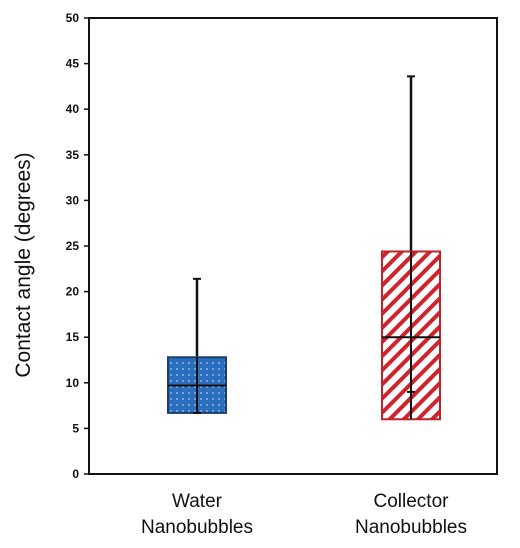 The width and height of the screenshot is (520, 548). Describe the element at coordinates (73, 64) in the screenshot. I see `y-tick-label: 45` at that location.